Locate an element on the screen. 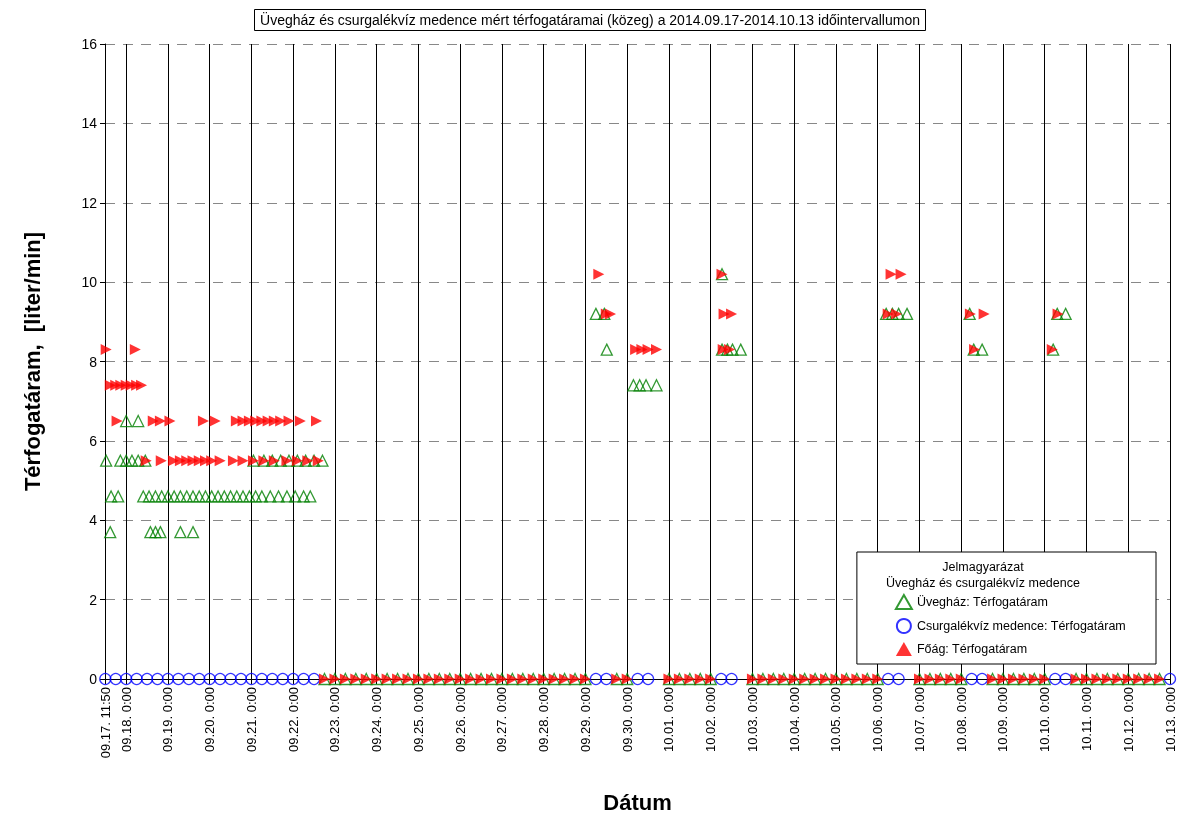 Image resolution: width=1180 pixels, height=818 pixels. x-tick-label: 09.18. 0:00 is located at coordinates (126, 720).